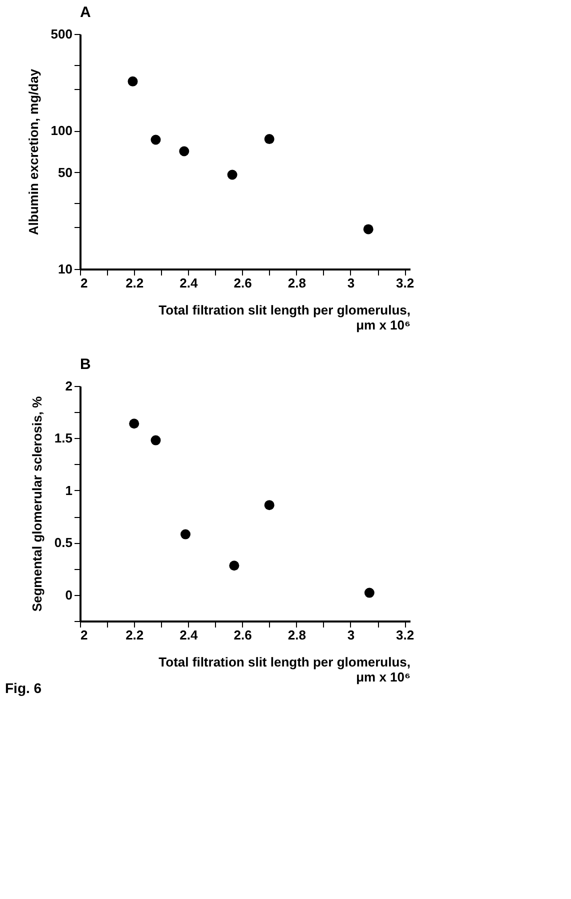  Describe the element at coordinates (68, 386) in the screenshot. I see `y-tick-label: 2` at that location.